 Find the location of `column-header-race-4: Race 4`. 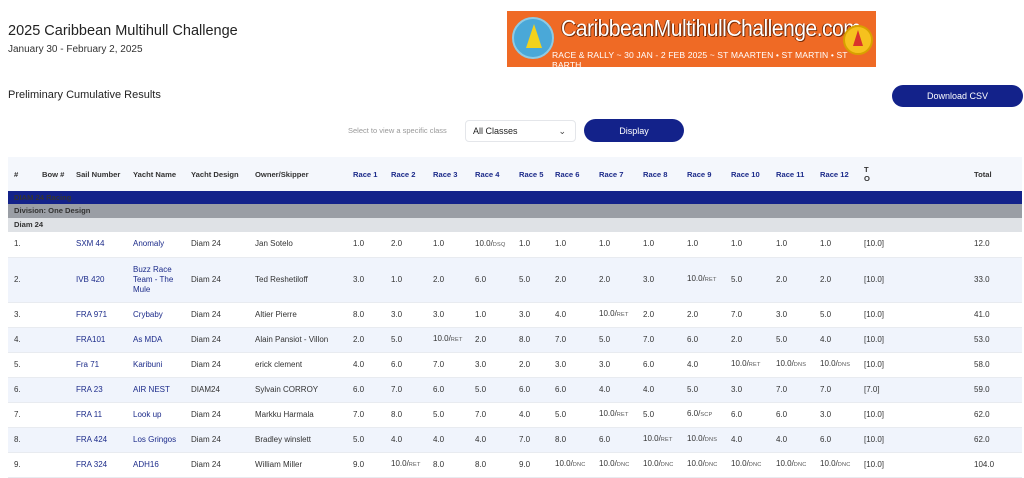

column-header-race-4: Race 4 is located at coordinates (487, 174).